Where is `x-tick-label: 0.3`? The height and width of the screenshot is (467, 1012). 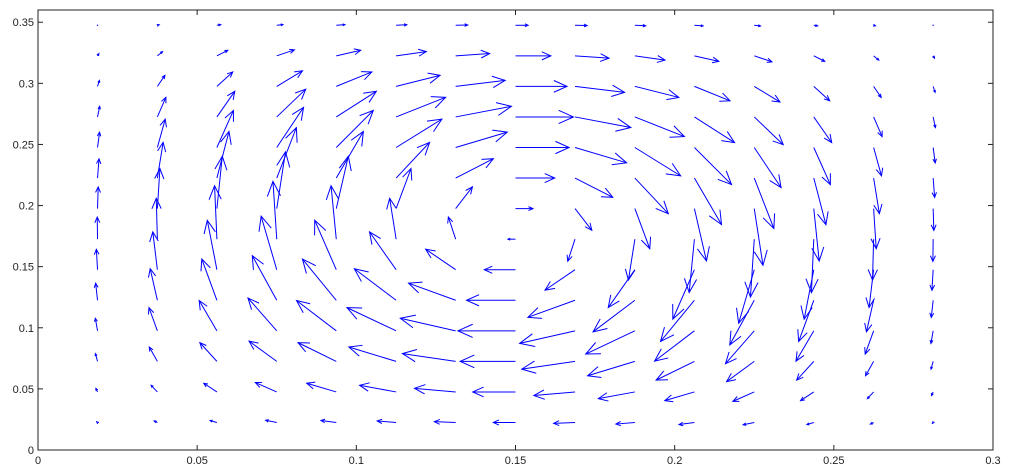 x-tick-label: 0.3 is located at coordinates (992, 461).